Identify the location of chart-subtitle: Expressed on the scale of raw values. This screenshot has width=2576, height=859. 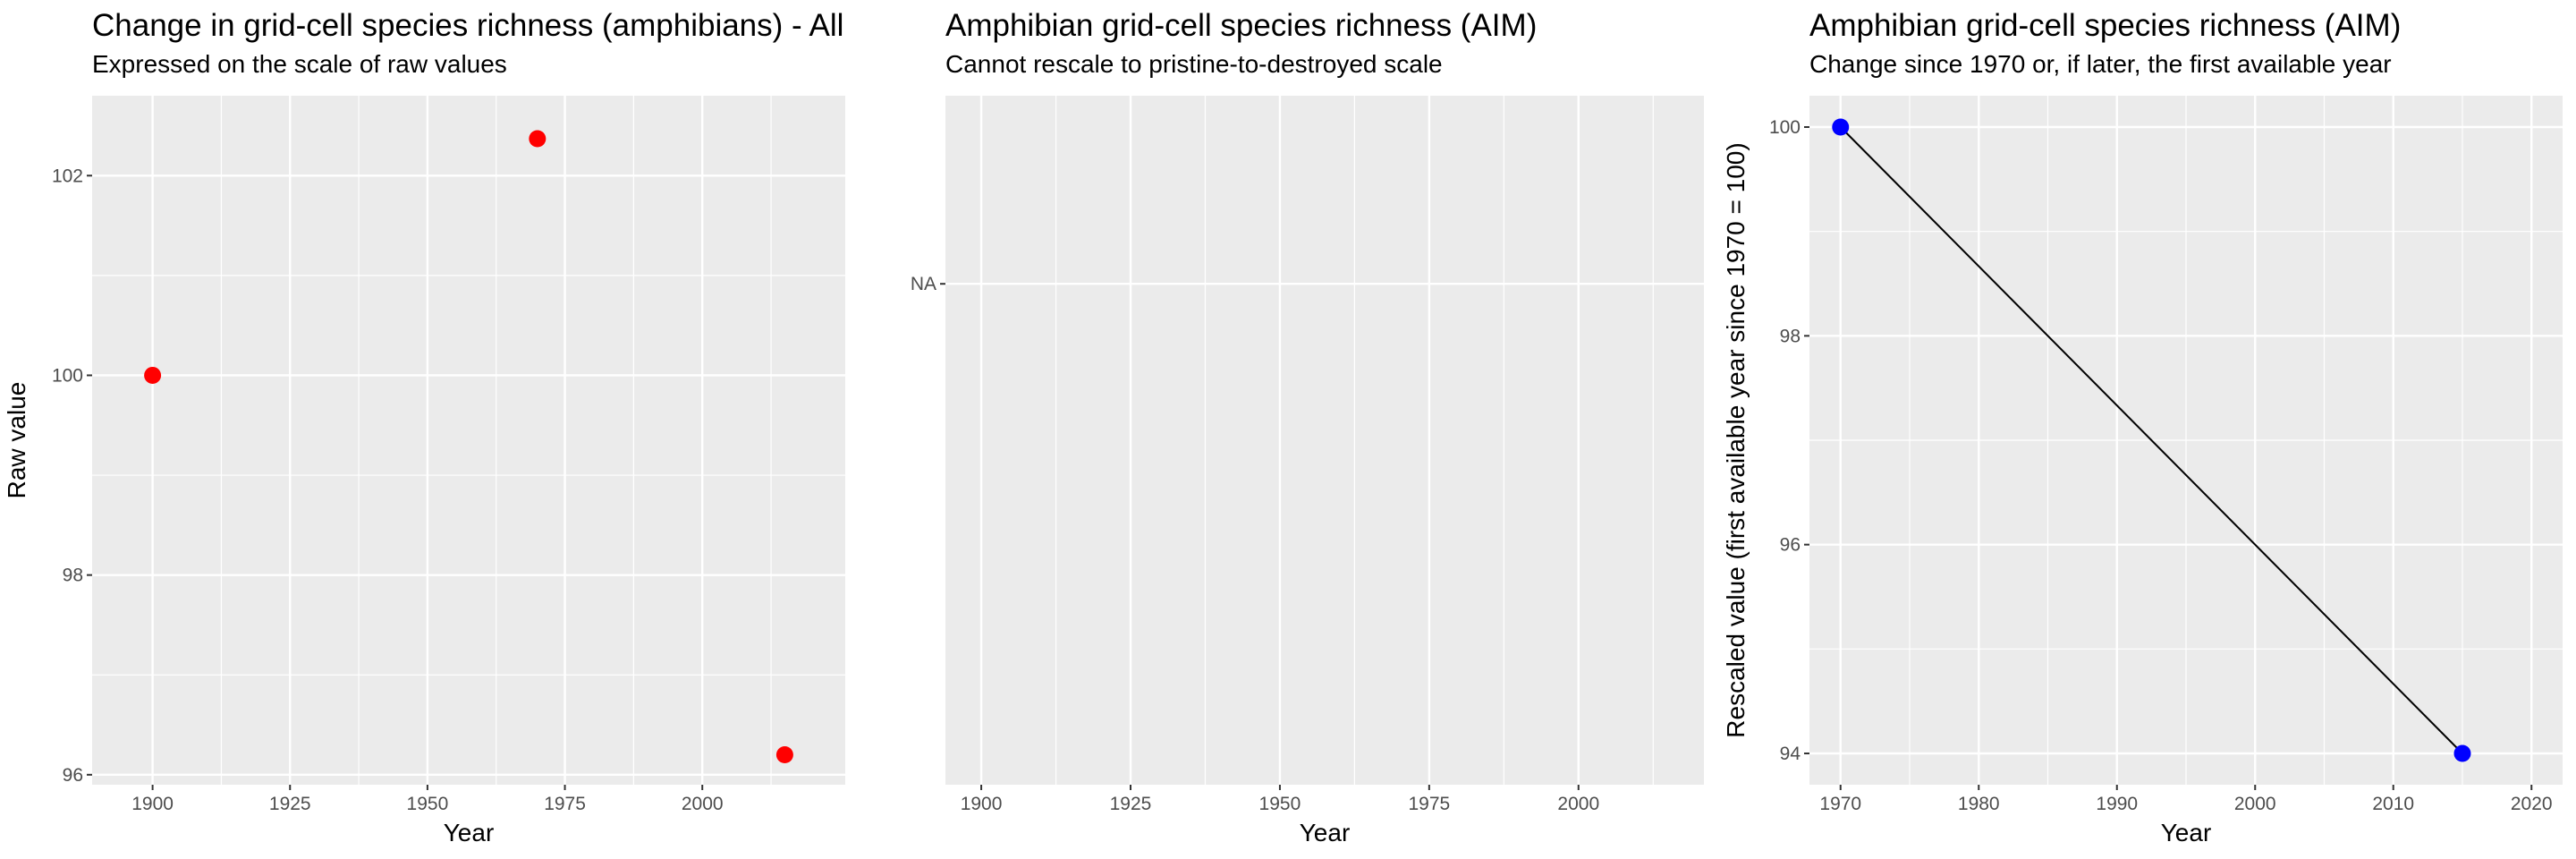
(299, 64).